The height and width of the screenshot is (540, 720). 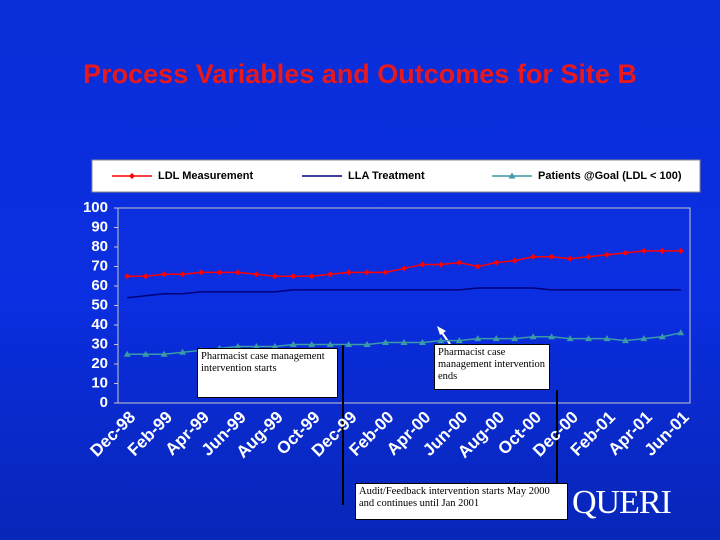 I want to click on legend-label: LDL Measurement, so click(x=205, y=176).